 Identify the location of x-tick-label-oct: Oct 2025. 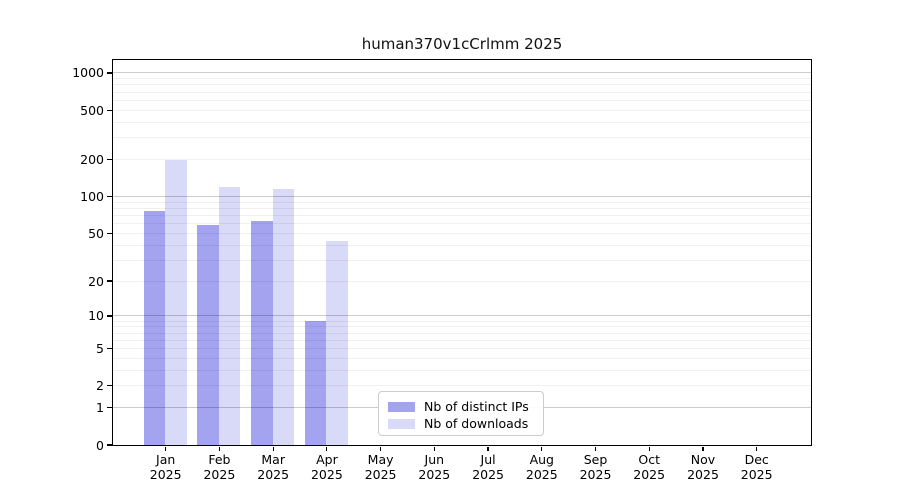
(649, 467).